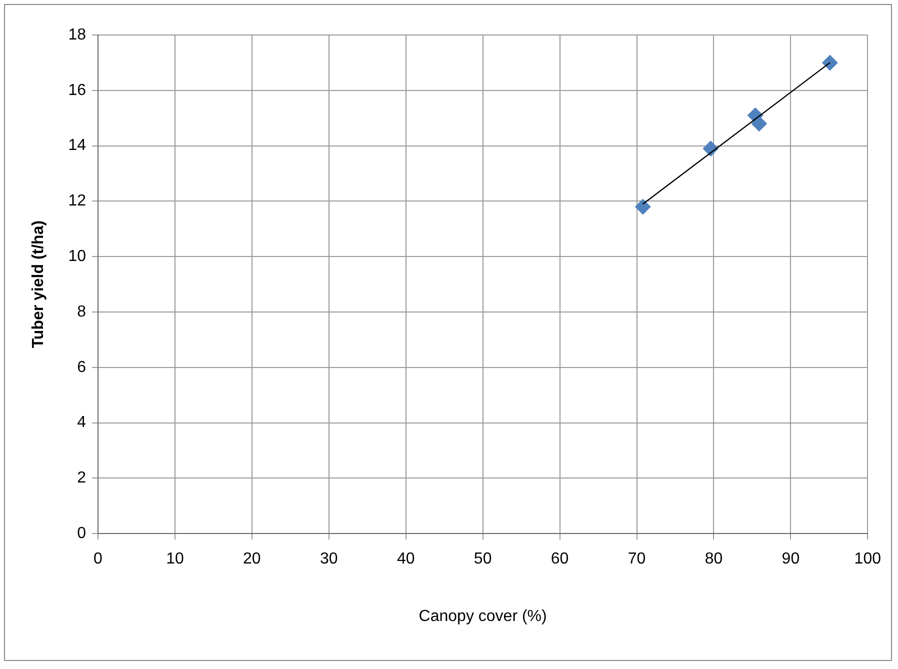  What do you see at coordinates (713, 559) in the screenshot?
I see `x-tick-label: 80` at bounding box center [713, 559].